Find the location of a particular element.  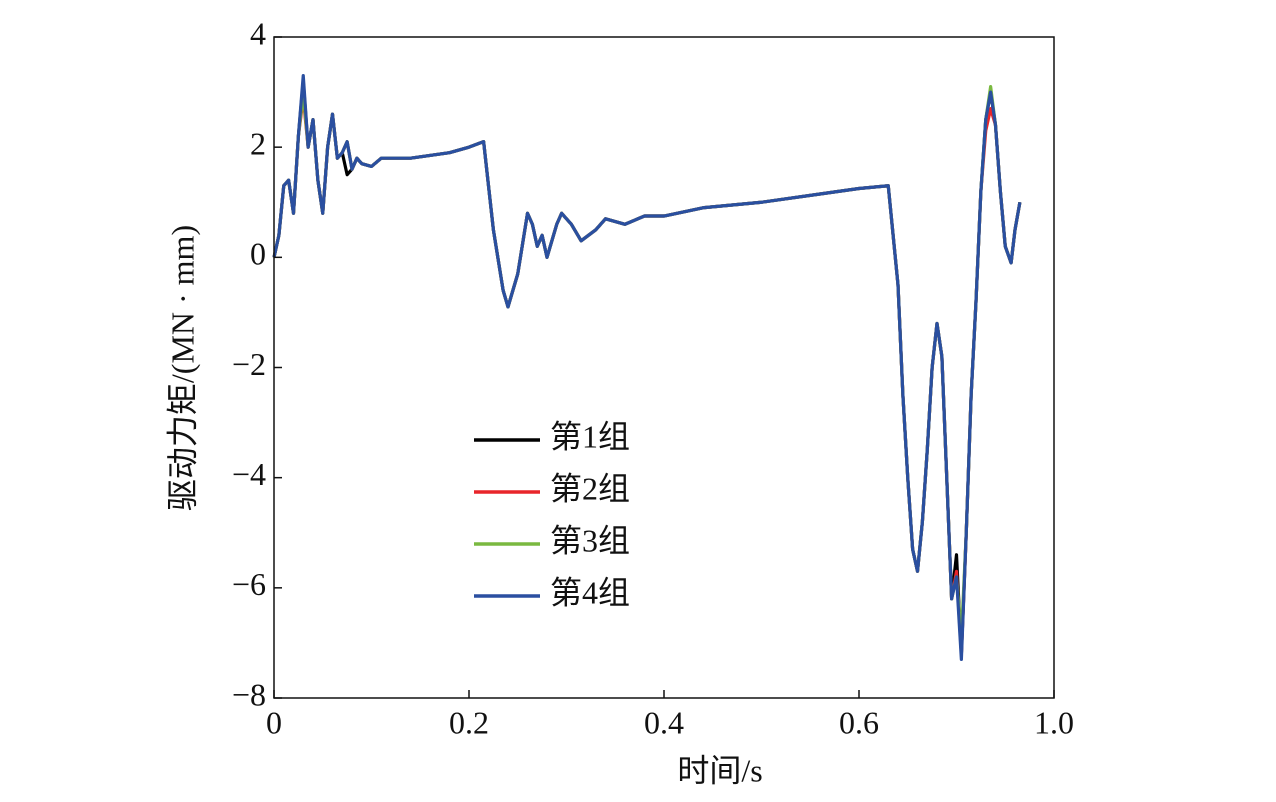

legend-label: 第2组 is located at coordinates (590, 488).